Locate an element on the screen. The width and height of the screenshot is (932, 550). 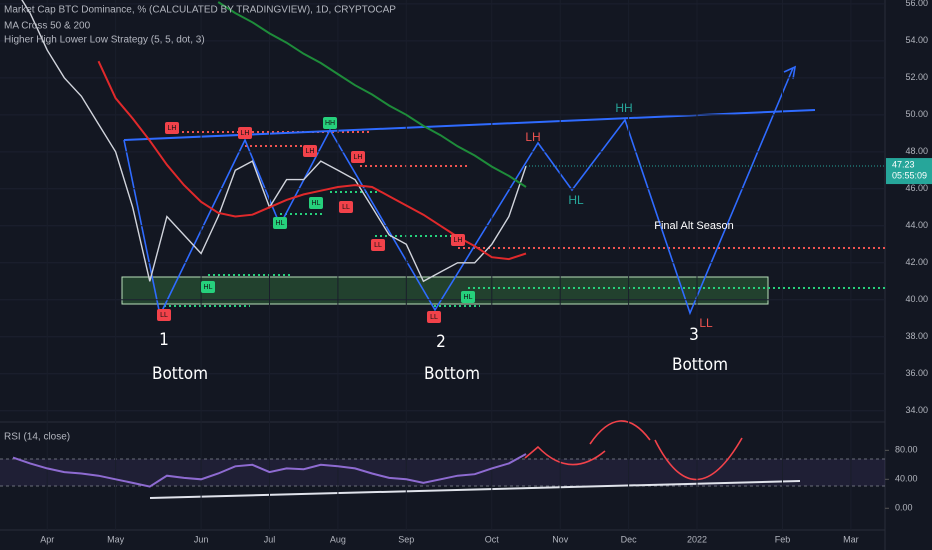
annotation: HL is located at coordinates (576, 200).